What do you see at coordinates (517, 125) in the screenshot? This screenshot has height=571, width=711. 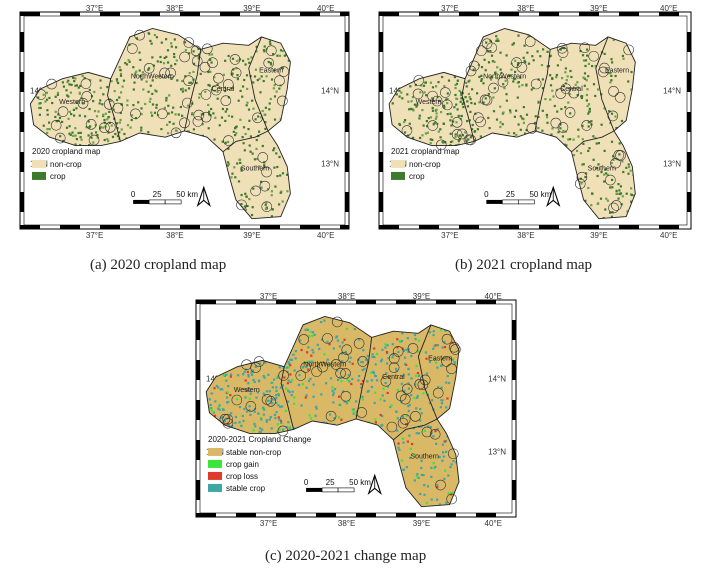 I see `sample-site-circles` at bounding box center [517, 125].